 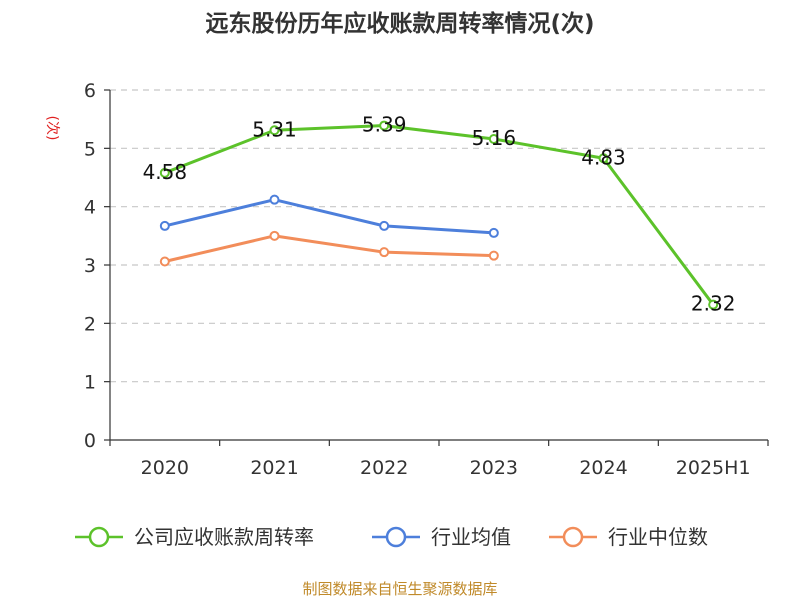 What do you see at coordinates (713, 468) in the screenshot?
I see `x-tick-label: 2025H1` at bounding box center [713, 468].